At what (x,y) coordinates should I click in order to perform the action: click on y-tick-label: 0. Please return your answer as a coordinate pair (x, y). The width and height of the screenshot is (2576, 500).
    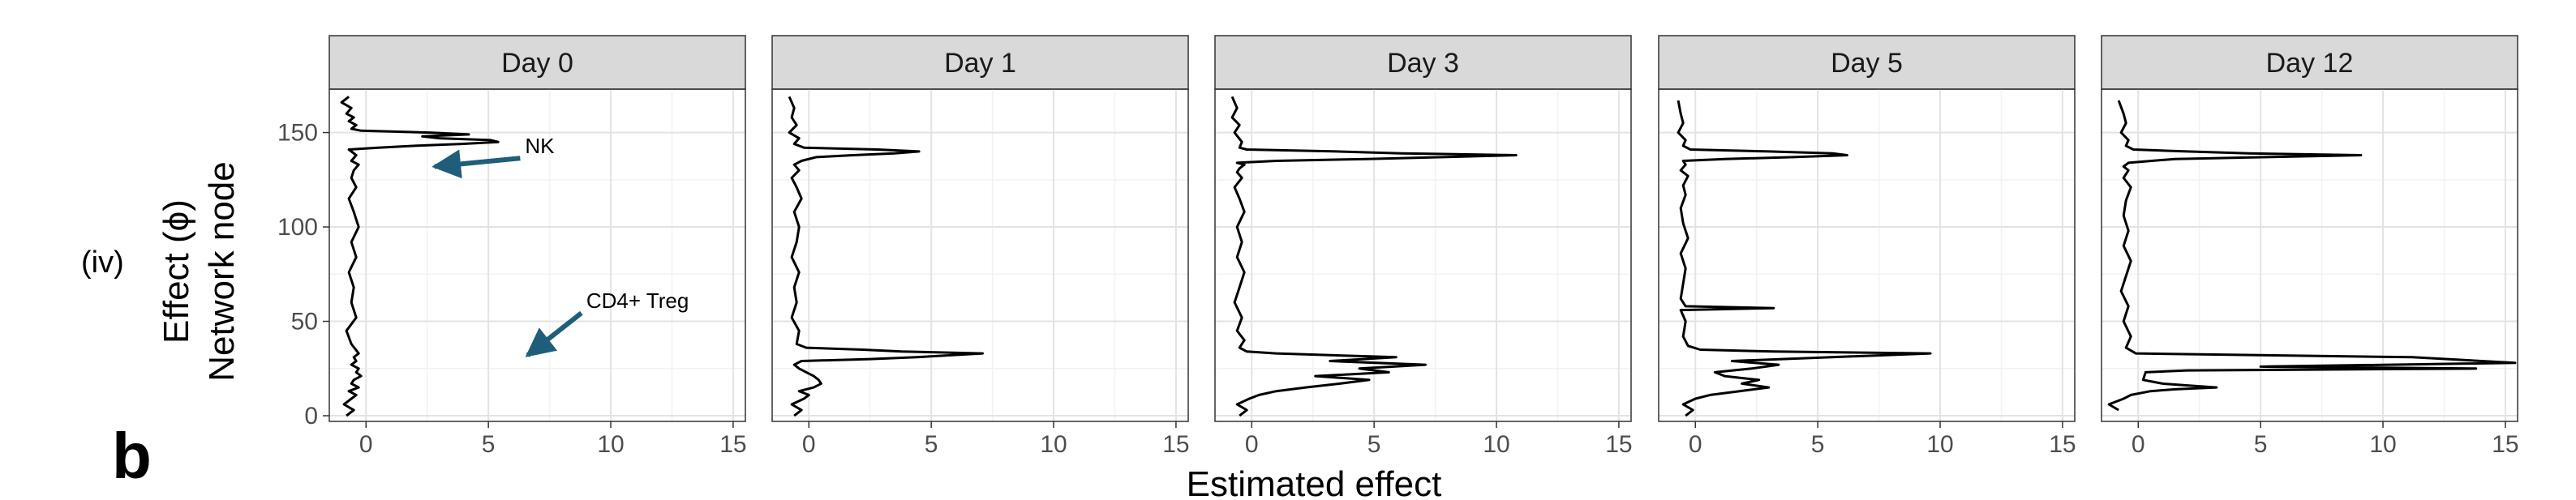
    Looking at the image, I should click on (311, 416).